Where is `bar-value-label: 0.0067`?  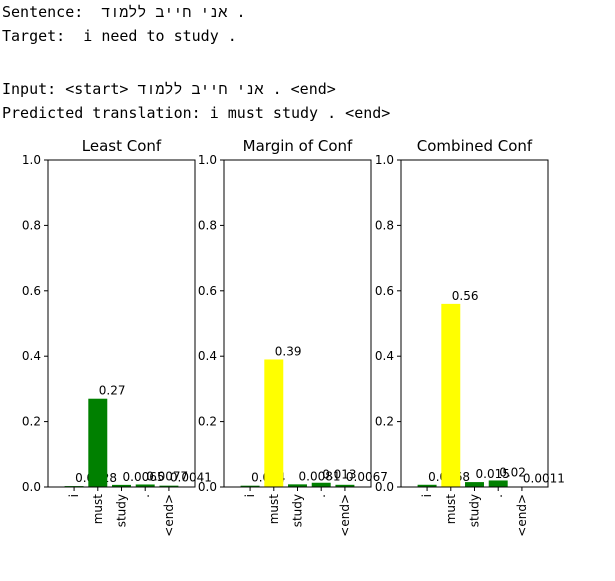
bar-value-label: 0.0067 is located at coordinates (367, 477).